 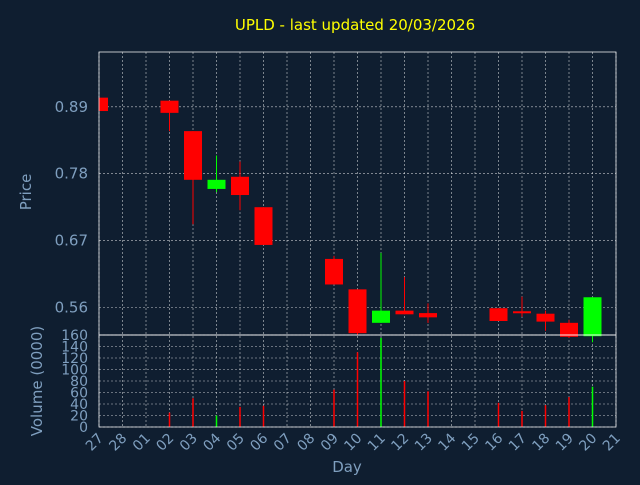 I want to click on x-tick-label: 28, so click(x=118, y=443).